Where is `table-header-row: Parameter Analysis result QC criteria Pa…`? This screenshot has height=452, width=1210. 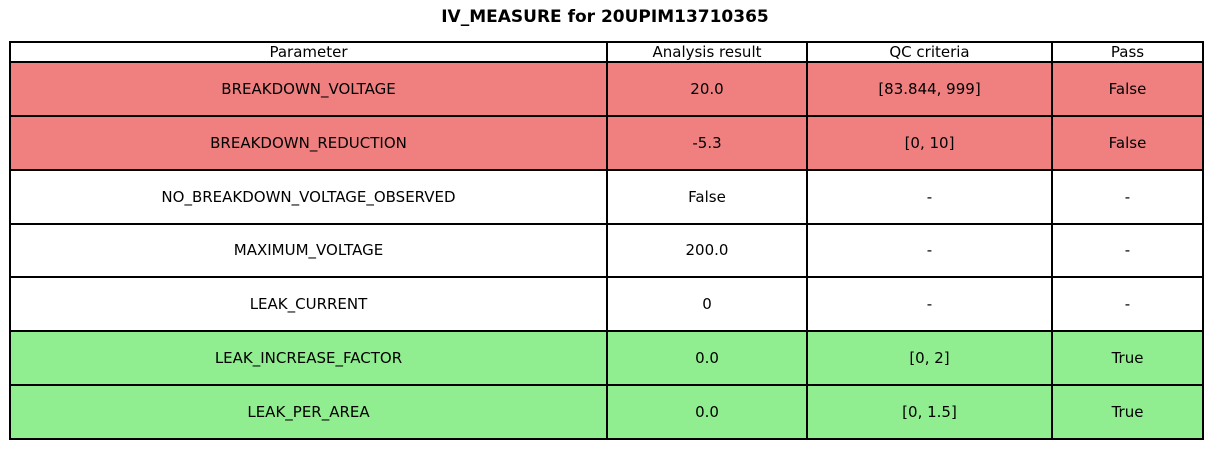
table-header-row: Parameter Analysis result QC criteria Pa… is located at coordinates (606, 52).